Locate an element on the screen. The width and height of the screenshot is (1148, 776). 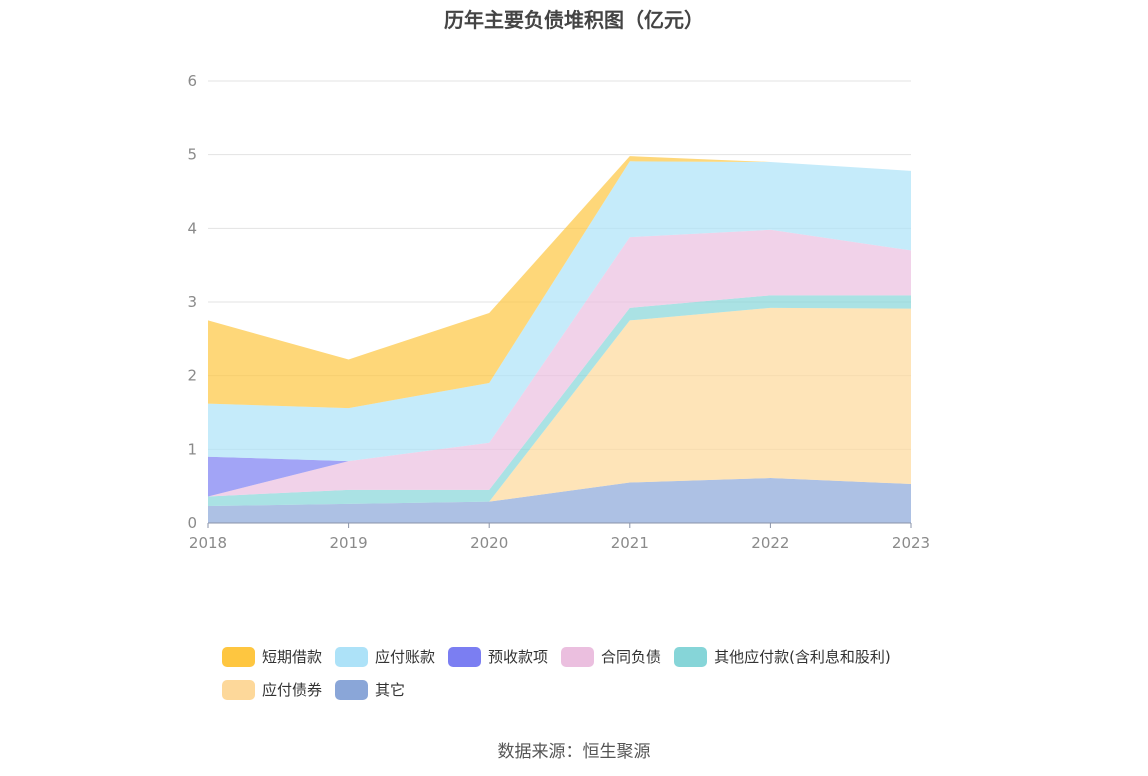
y-tick-label: 4 is located at coordinates (192, 228).